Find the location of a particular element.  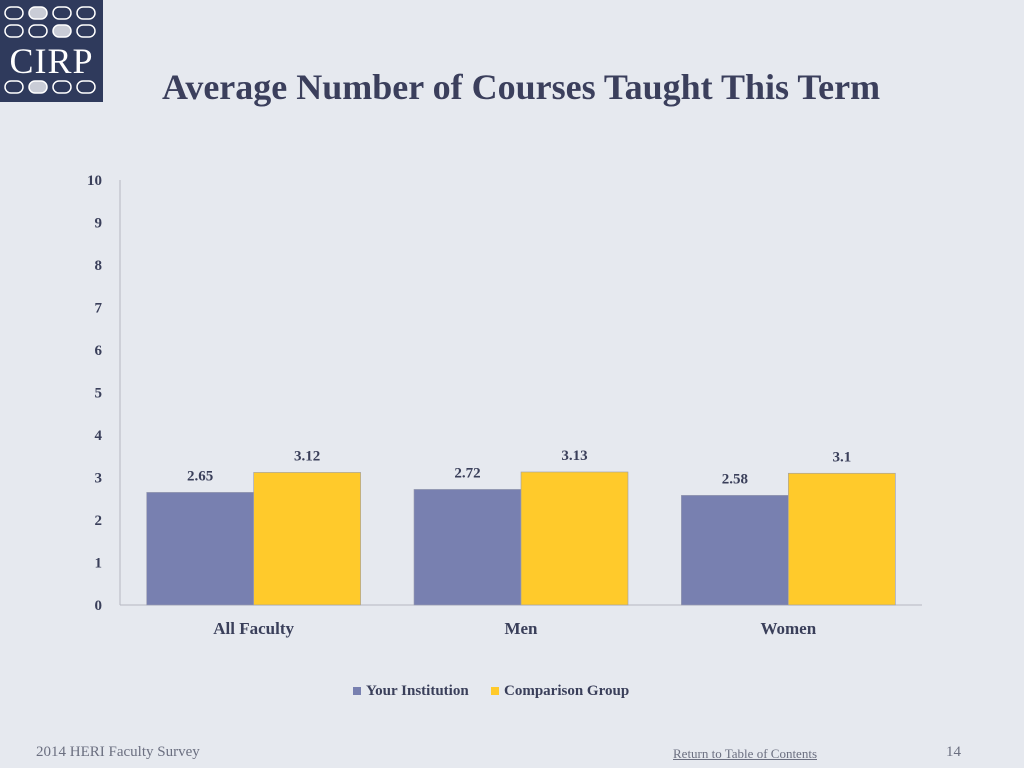

page-number: 14 is located at coordinates (953, 752).